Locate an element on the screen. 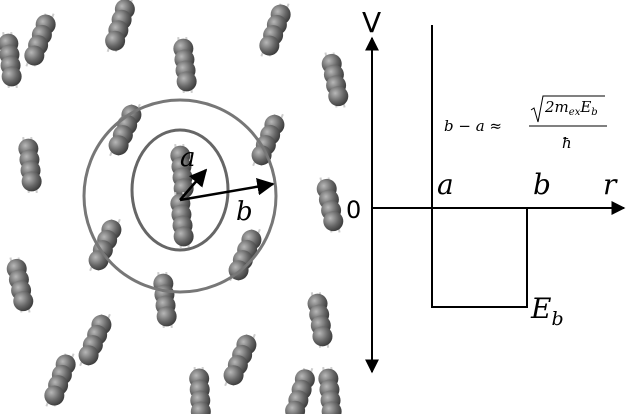  arrow-b is located at coordinates (227, 190).